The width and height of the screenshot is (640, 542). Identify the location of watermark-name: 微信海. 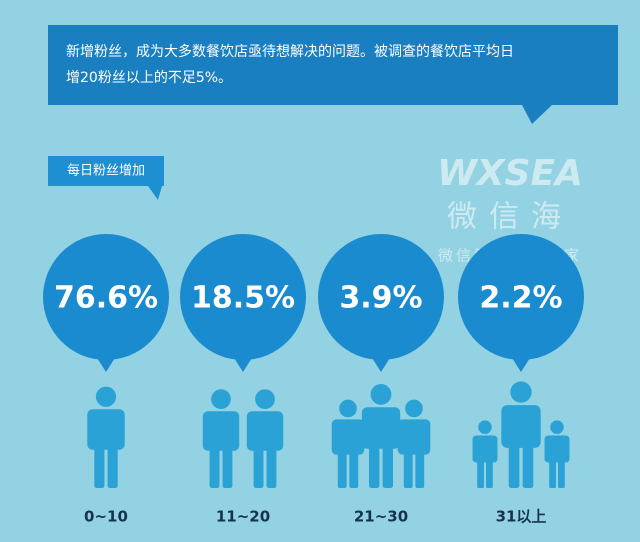
(510, 217).